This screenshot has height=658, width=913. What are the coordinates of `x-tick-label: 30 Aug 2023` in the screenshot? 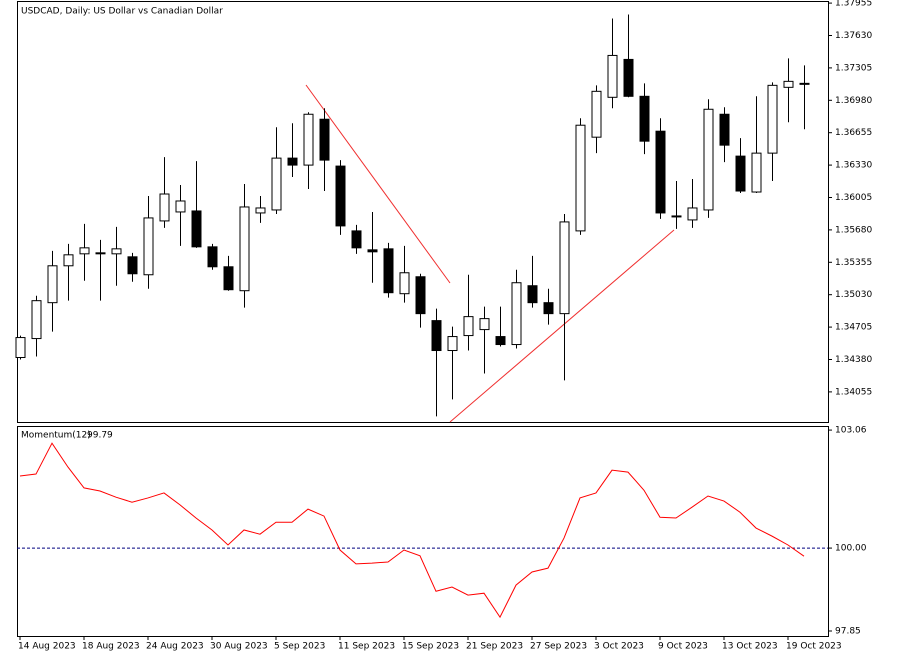 It's located at (239, 647).